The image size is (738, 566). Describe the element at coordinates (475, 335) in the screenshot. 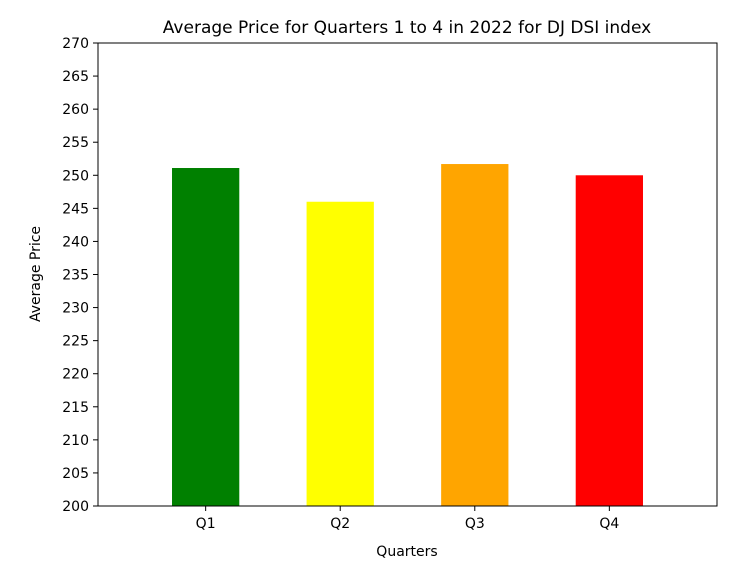

I see `bar-q3` at that location.